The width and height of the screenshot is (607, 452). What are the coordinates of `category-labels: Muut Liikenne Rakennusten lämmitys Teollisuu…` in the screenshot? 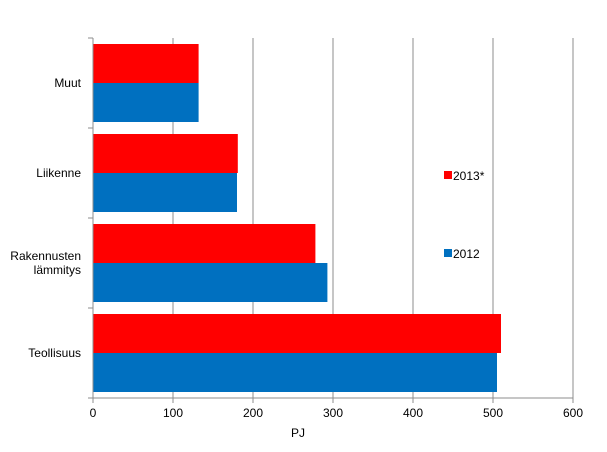 It's located at (45, 218).